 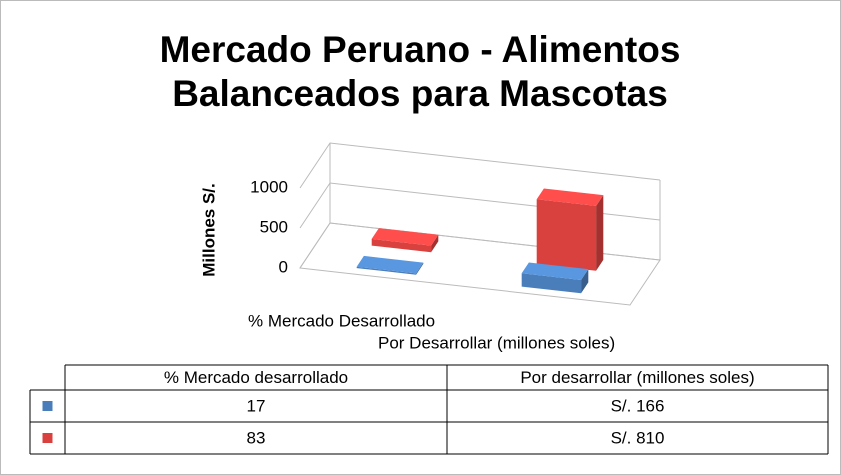 I want to click on y-tick-label: 500, so click(x=274, y=226).